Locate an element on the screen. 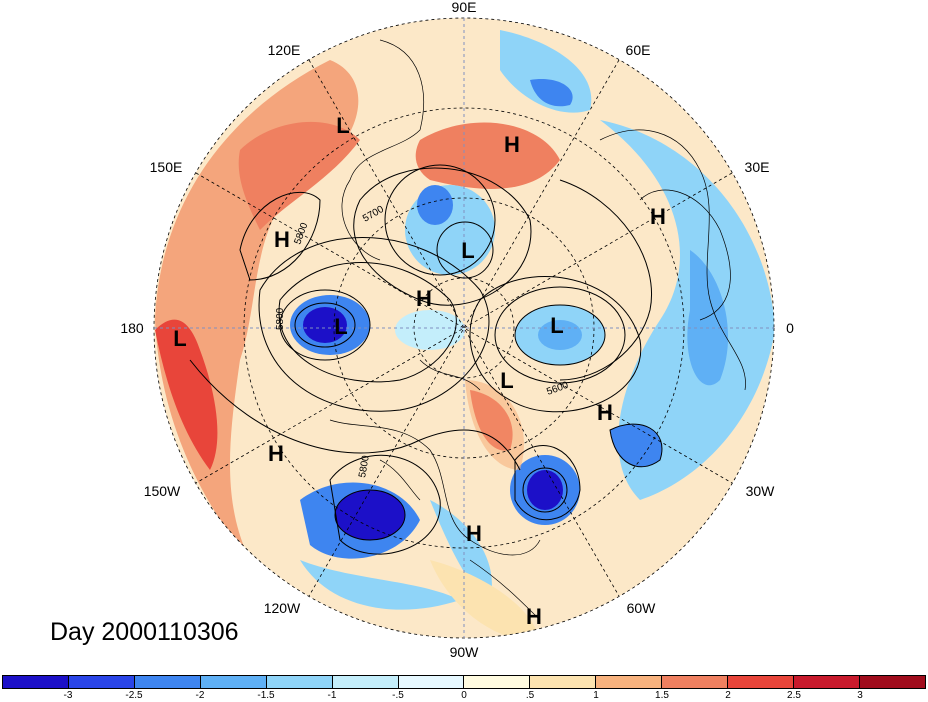  colorbar is located at coordinates (464, 682).